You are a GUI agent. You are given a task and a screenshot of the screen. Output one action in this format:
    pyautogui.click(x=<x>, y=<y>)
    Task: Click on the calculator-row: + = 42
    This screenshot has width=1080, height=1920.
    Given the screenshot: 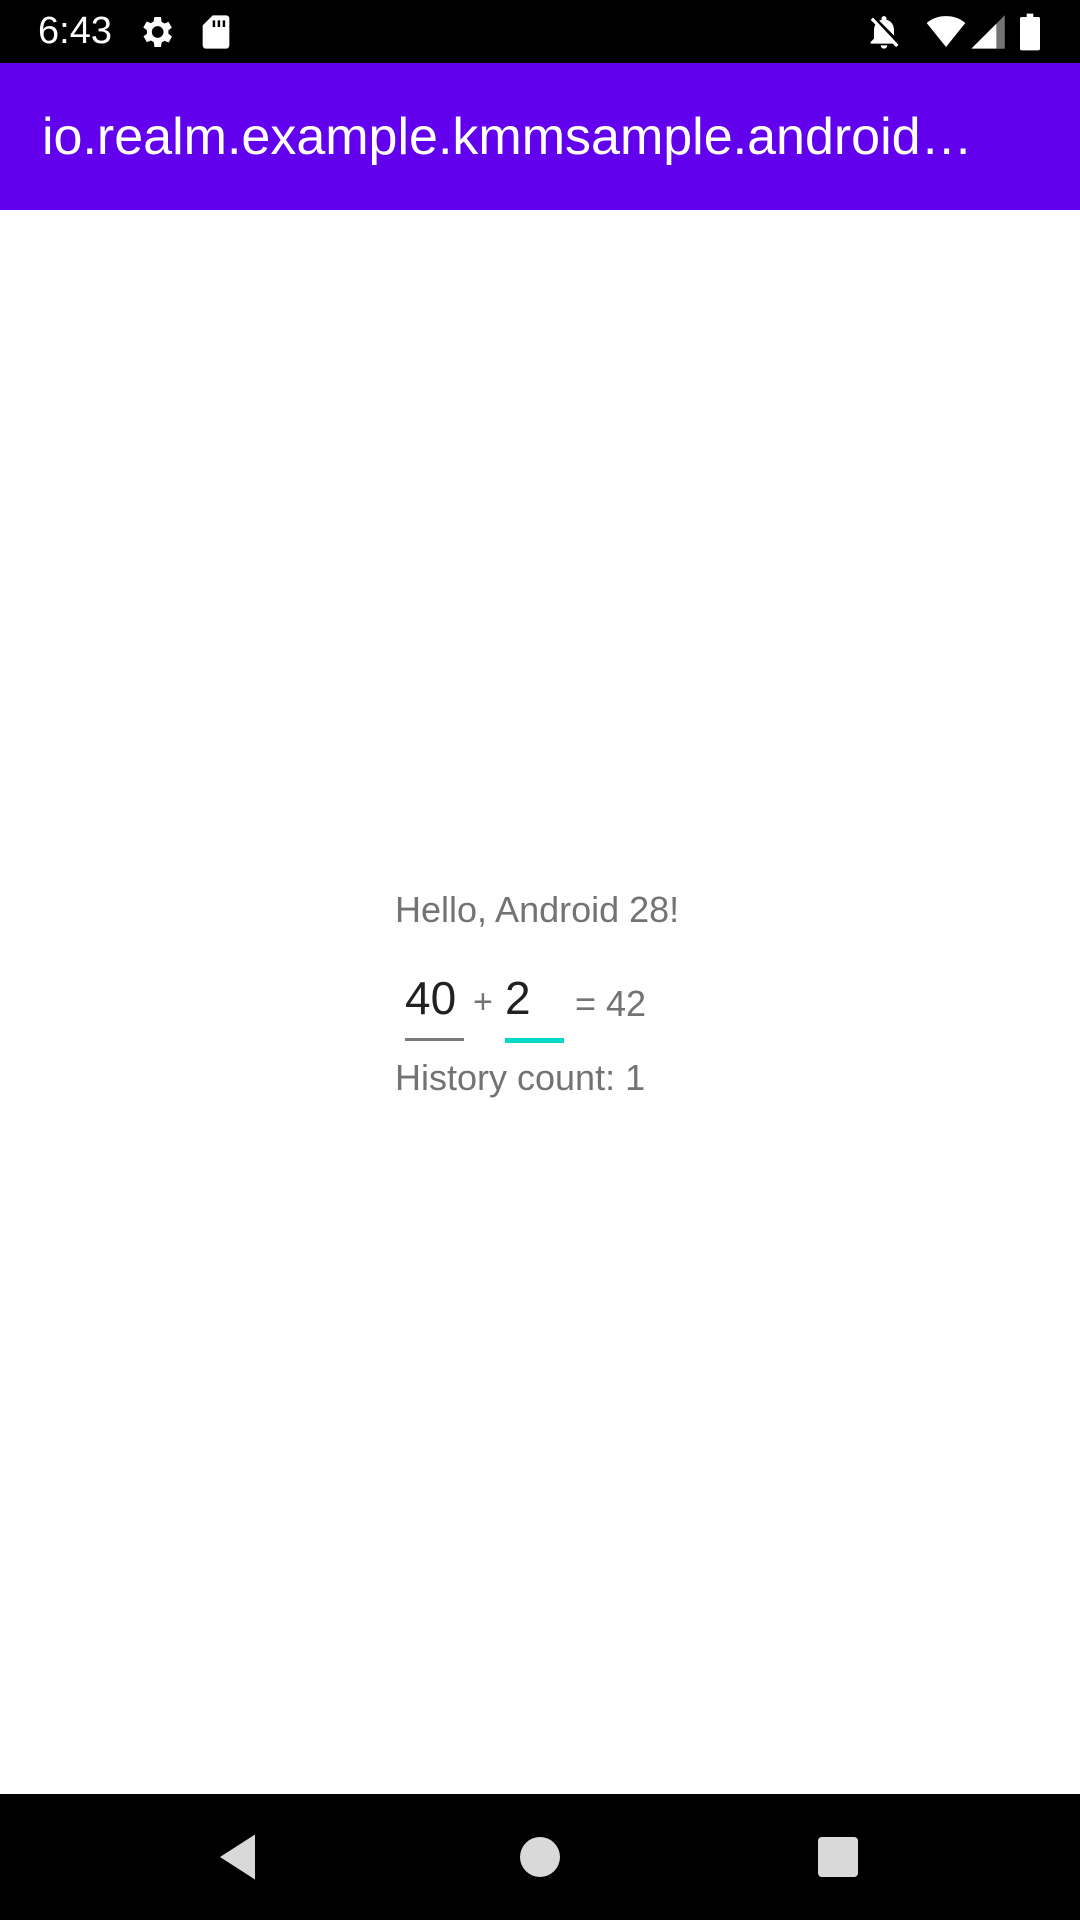 What is the action you would take?
    pyautogui.click(x=645, y=1007)
    